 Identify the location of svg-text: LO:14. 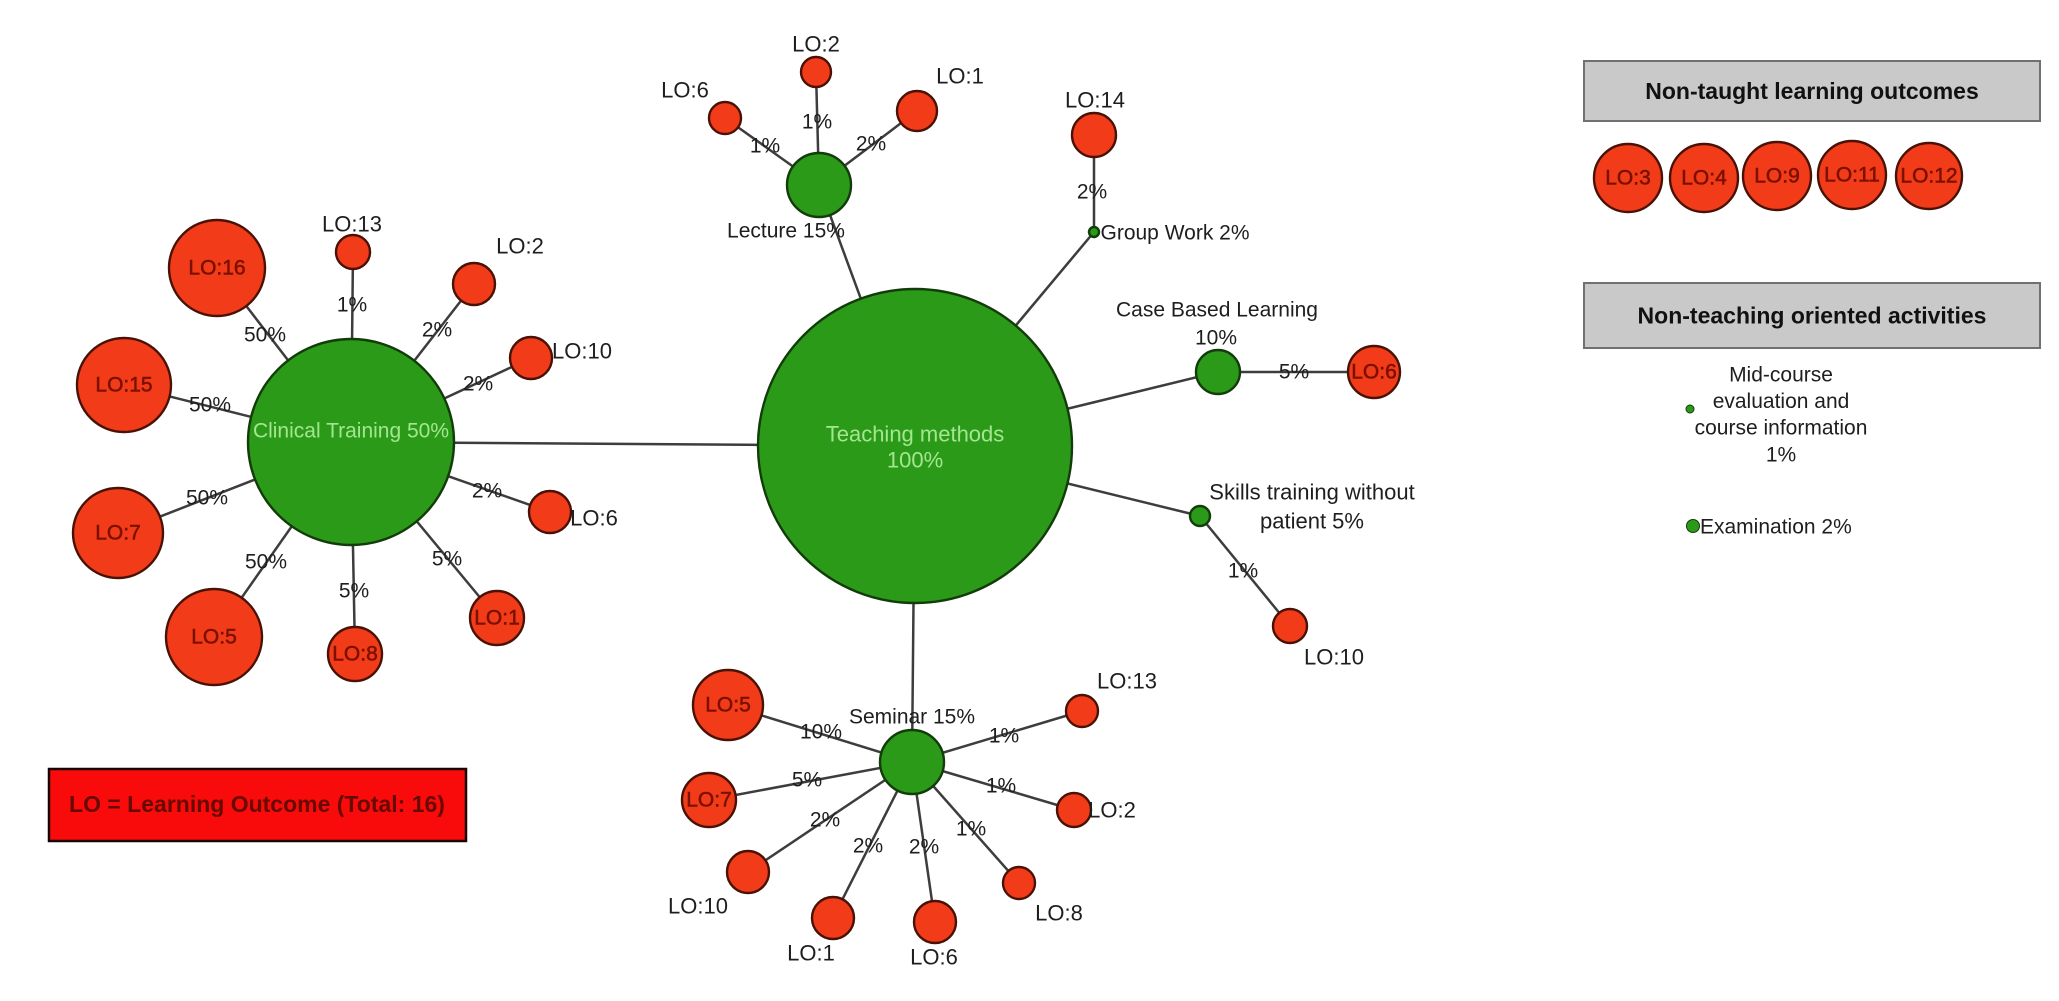
(1095, 100).